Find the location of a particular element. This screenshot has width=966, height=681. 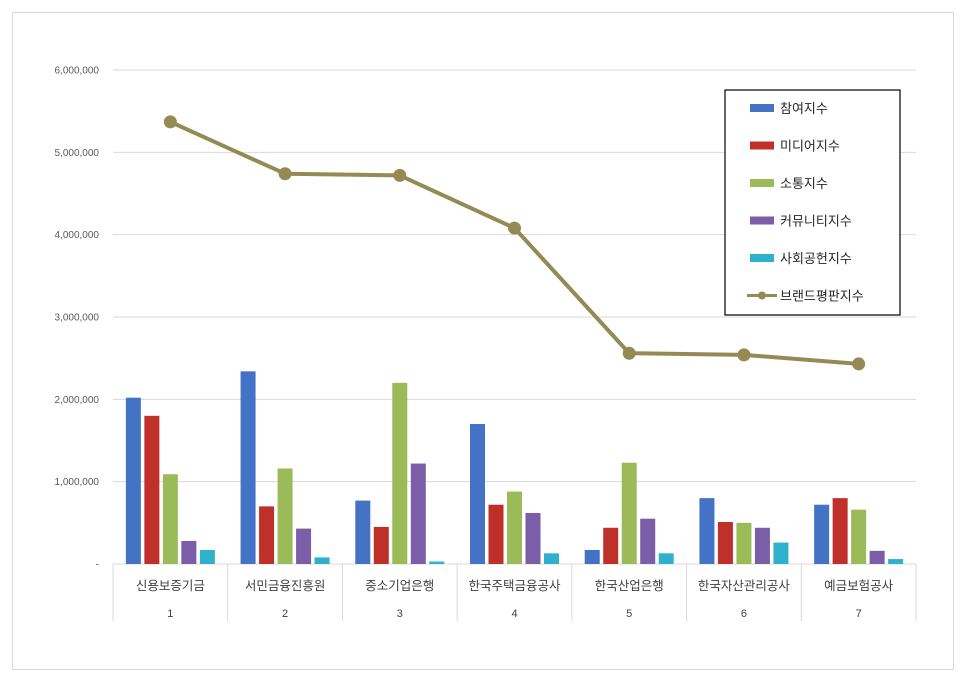

x-category-number: 4 is located at coordinates (514, 614).